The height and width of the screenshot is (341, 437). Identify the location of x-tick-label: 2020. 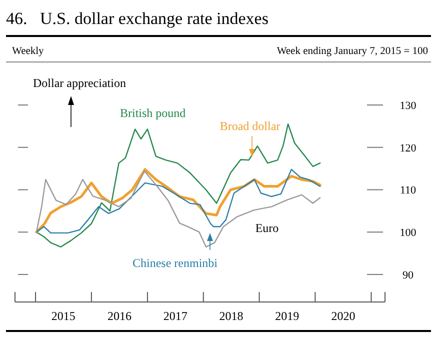
(343, 316).